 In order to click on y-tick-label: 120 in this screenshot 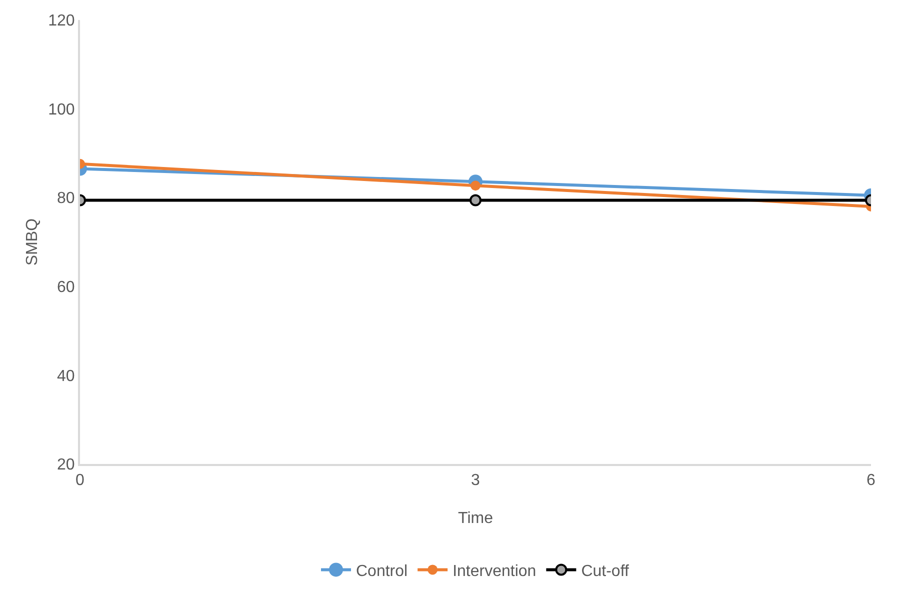, I will do `click(61, 21)`.